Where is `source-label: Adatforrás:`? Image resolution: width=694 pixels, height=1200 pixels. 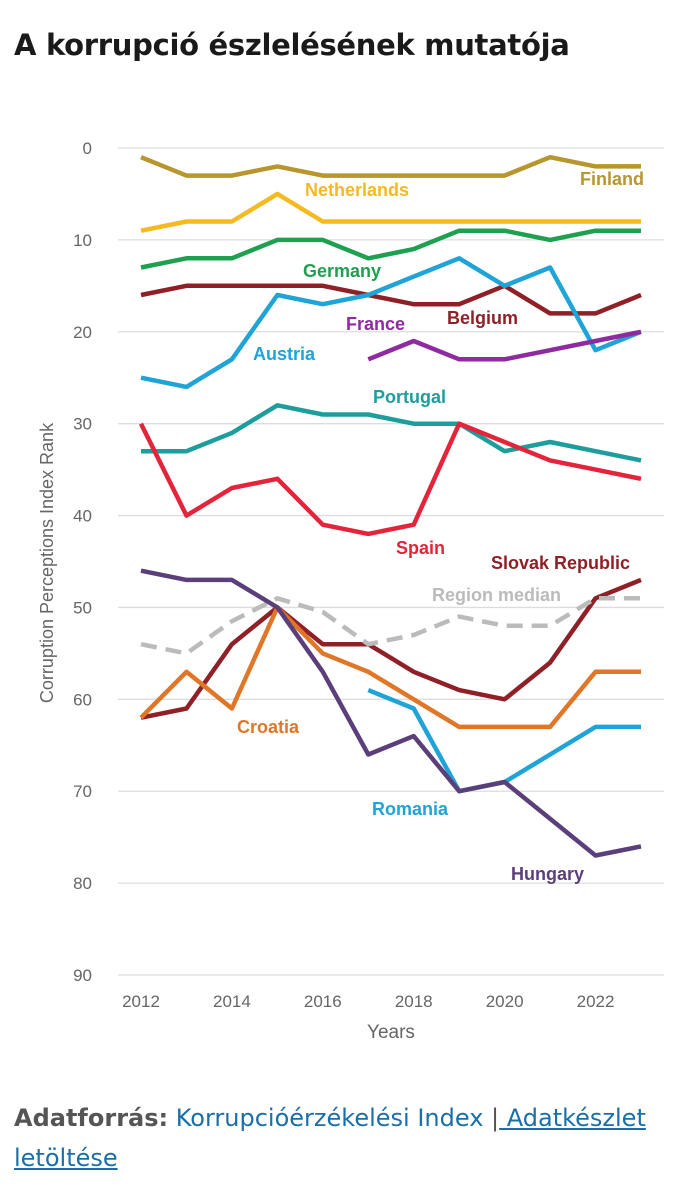 source-label: Adatforrás: is located at coordinates (91, 1118).